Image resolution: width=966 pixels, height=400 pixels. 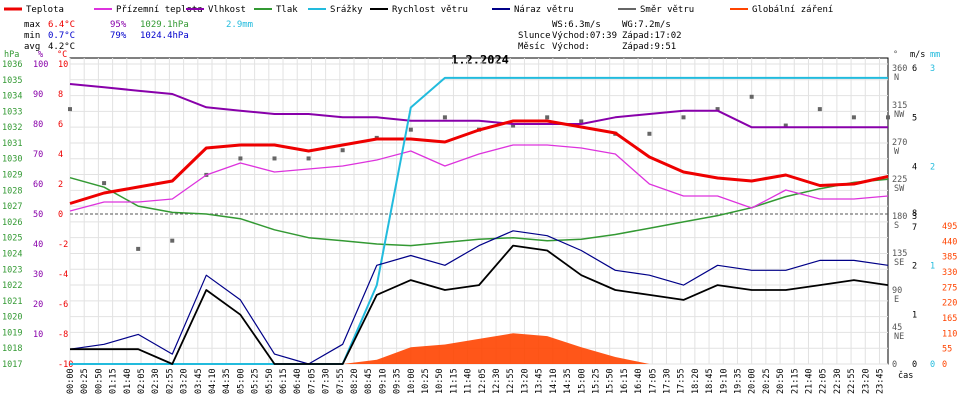 I want to click on tick-label-radiation: 220, so click(x=949, y=304).